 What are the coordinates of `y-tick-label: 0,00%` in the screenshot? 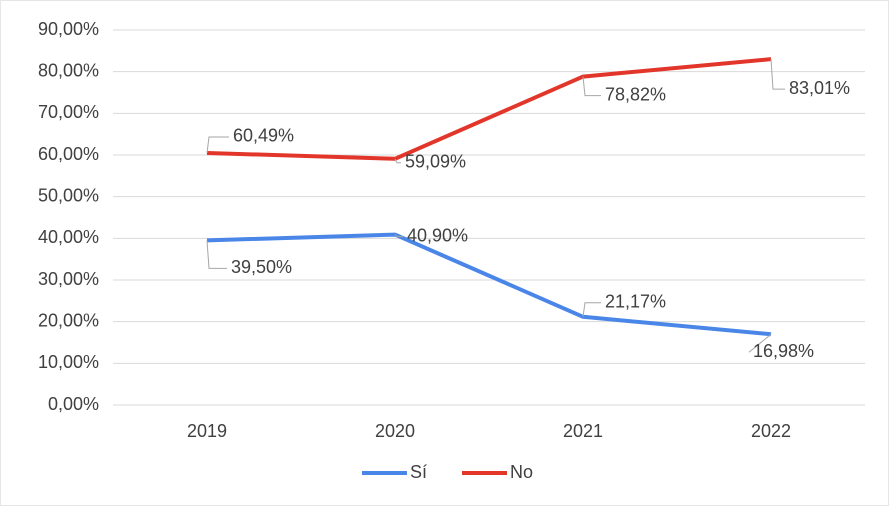 It's located at (73, 404).